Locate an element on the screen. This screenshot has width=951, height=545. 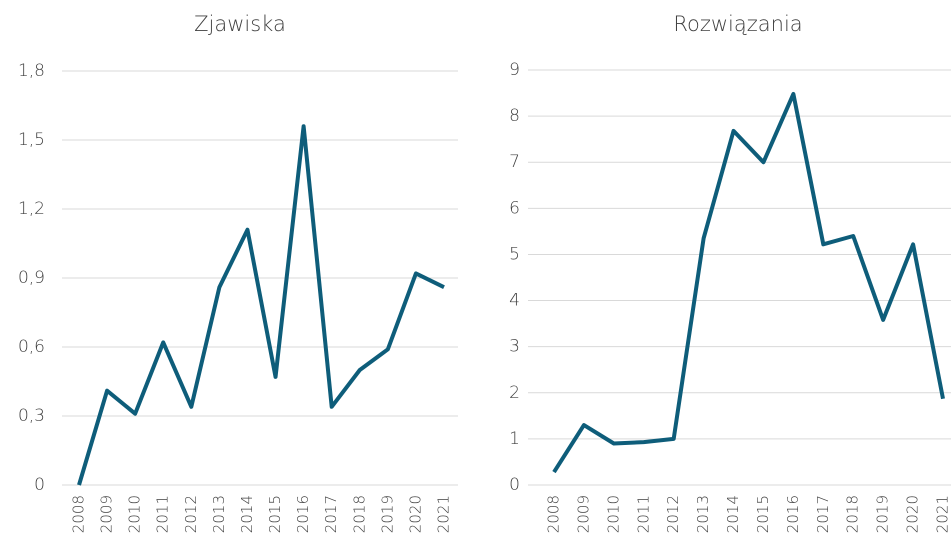
y-tick-label: 0,9 is located at coordinates (31, 278).